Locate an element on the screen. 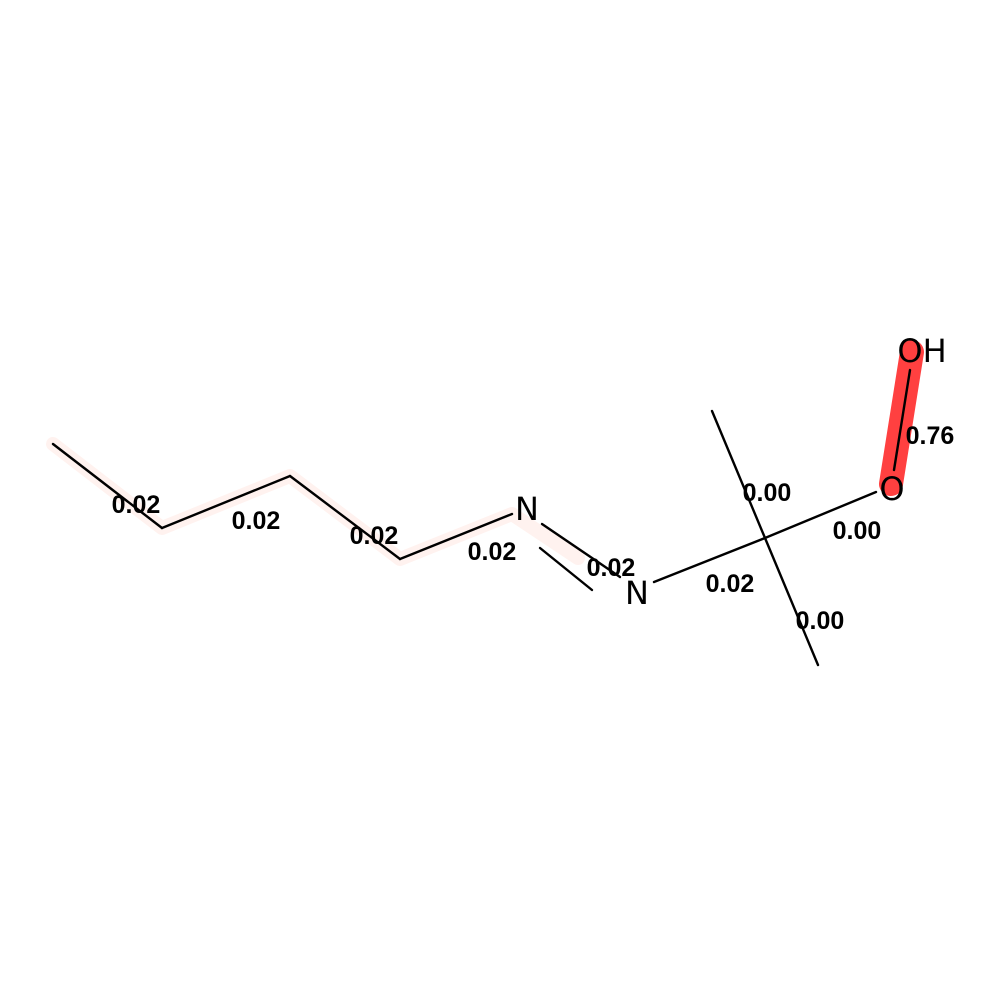 The height and width of the screenshot is (1000, 1000). bond-cq-me-bottom is located at coordinates (791, 601).